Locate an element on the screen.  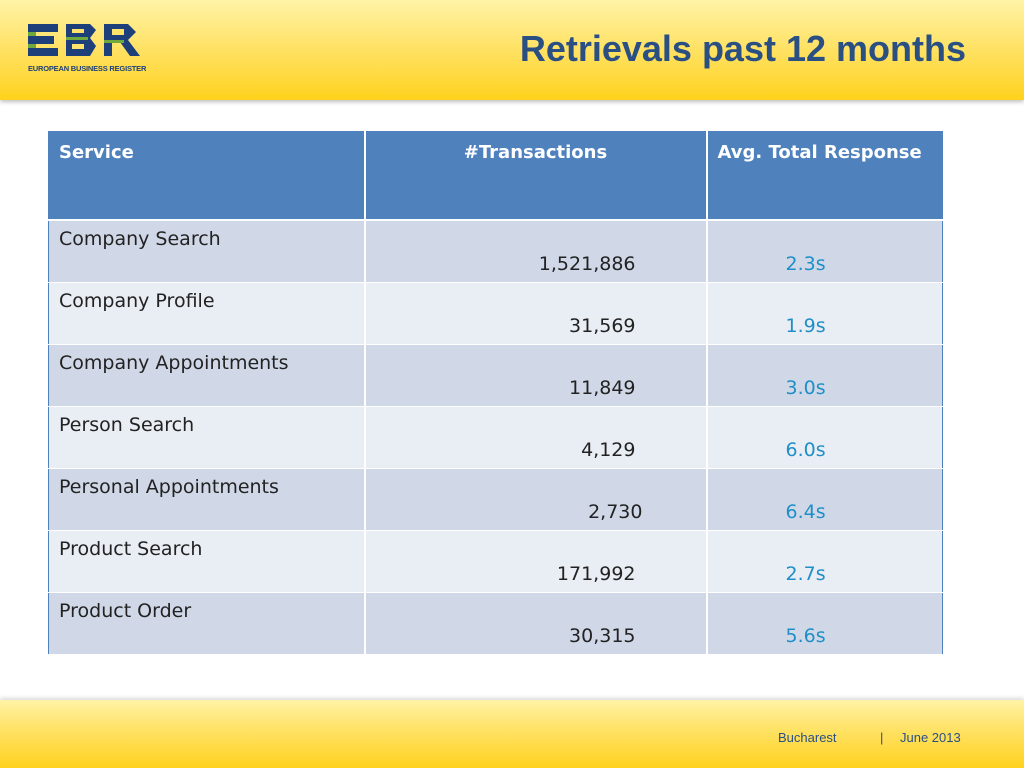
service-cell: Company Appointments is located at coordinates (207, 375).